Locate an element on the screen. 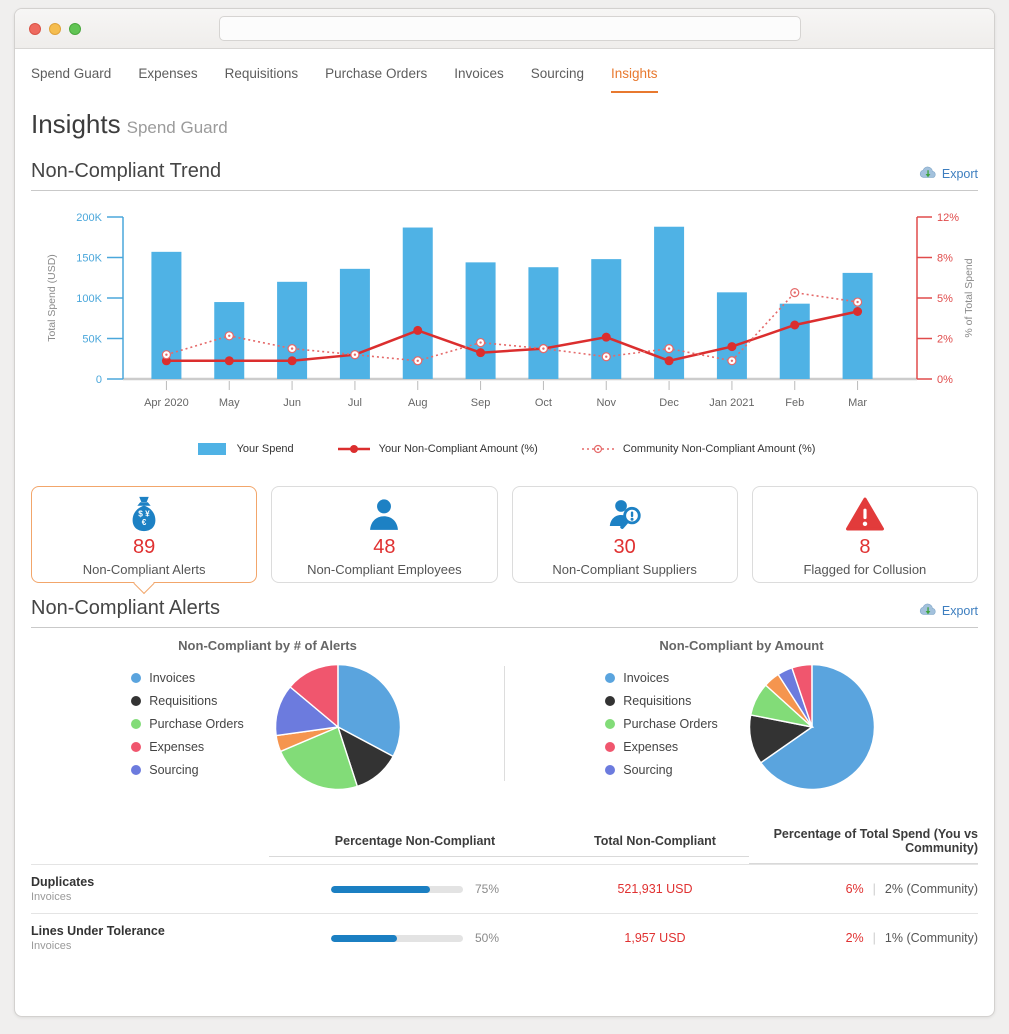 The image size is (1009, 1034). cloud-download-icon is located at coordinates (928, 611).